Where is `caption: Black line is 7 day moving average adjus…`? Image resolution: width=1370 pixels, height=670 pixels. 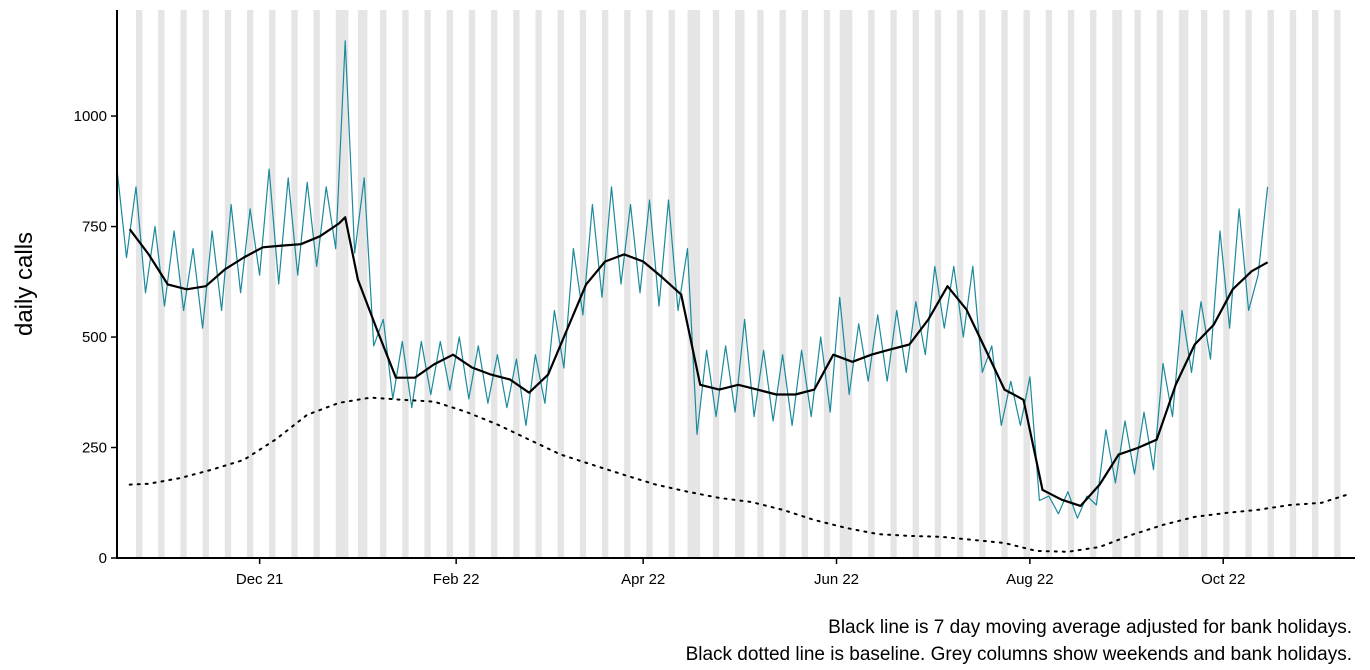
caption: Black line is 7 day moving average adjus… is located at coordinates (1090, 627).